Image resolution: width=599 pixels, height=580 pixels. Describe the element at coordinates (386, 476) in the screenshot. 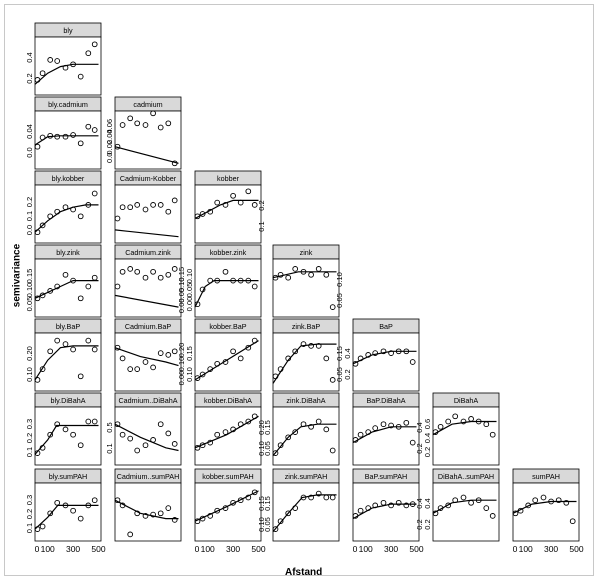

I see `panel-title: BaP.sumPAH` at that location.